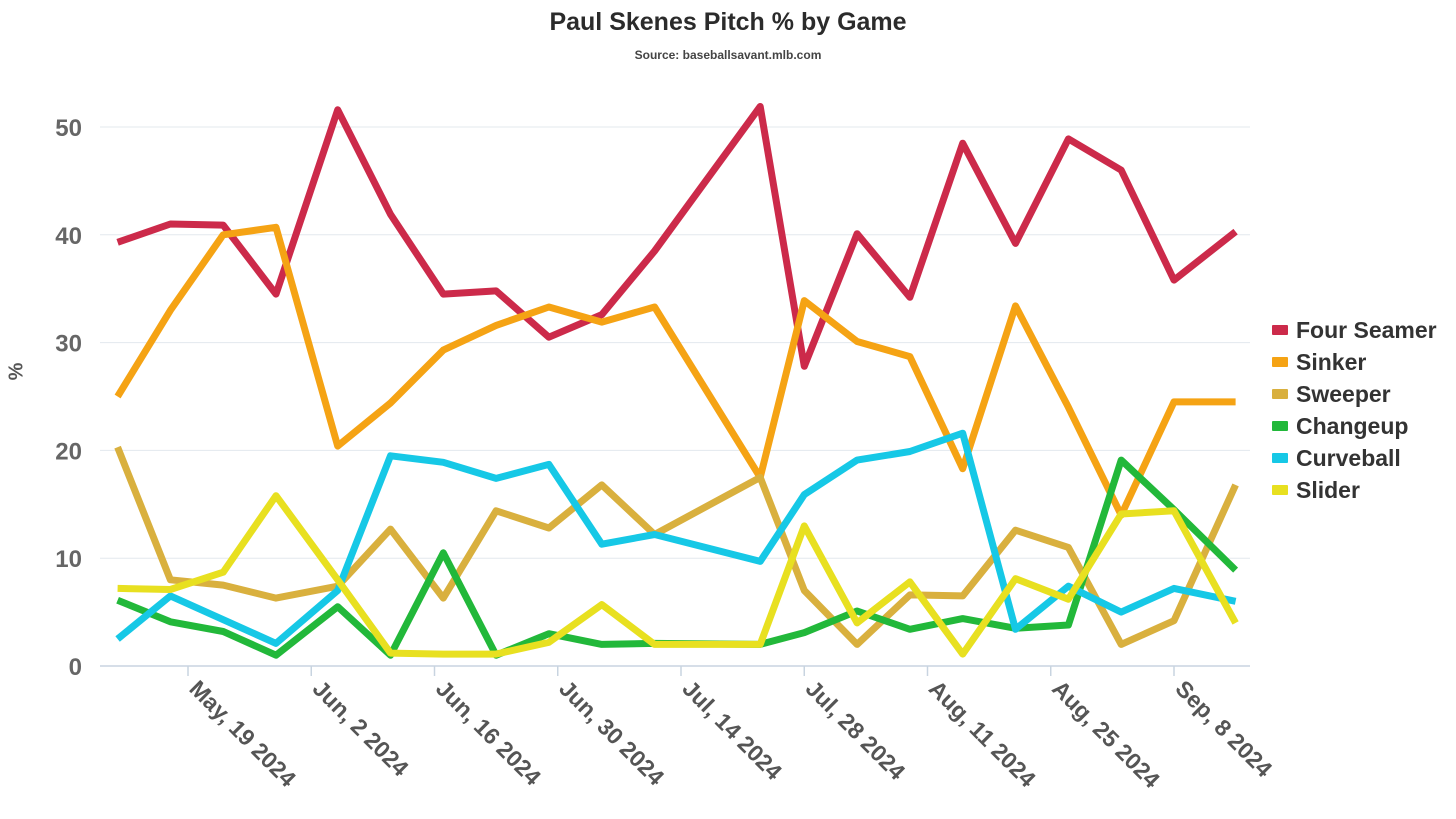  I want to click on y-tick-label: 20, so click(68, 451).